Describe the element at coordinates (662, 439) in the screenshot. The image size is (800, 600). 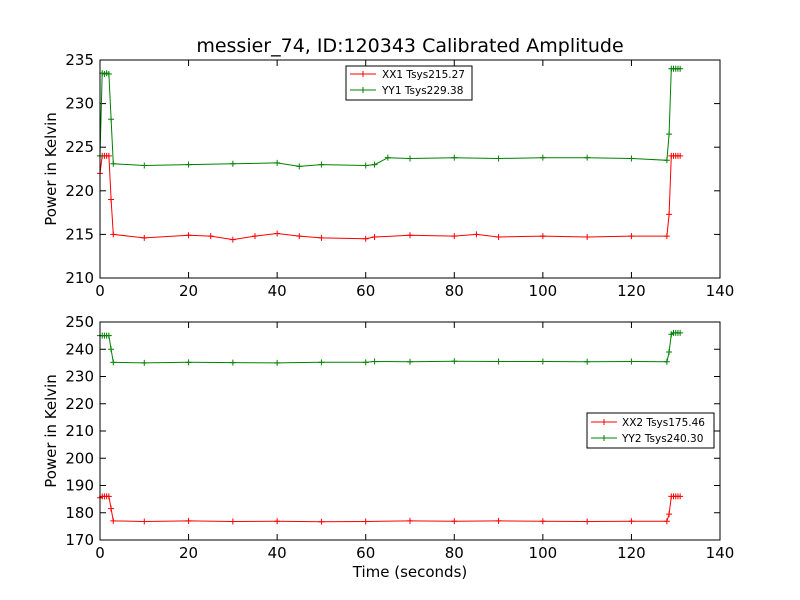
I see `legend-label-yy2: YY2 Tsys240.30` at that location.